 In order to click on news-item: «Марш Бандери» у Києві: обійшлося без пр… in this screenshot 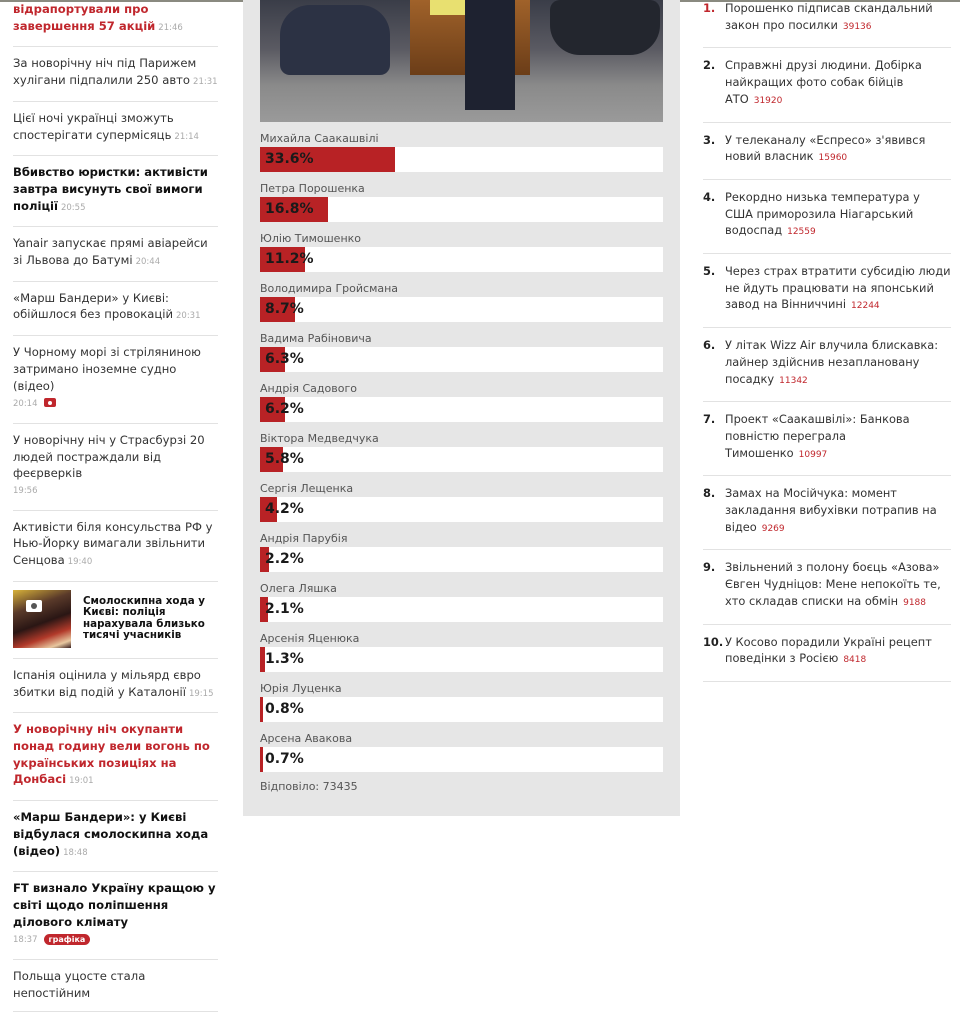, I will do `click(115, 309)`.